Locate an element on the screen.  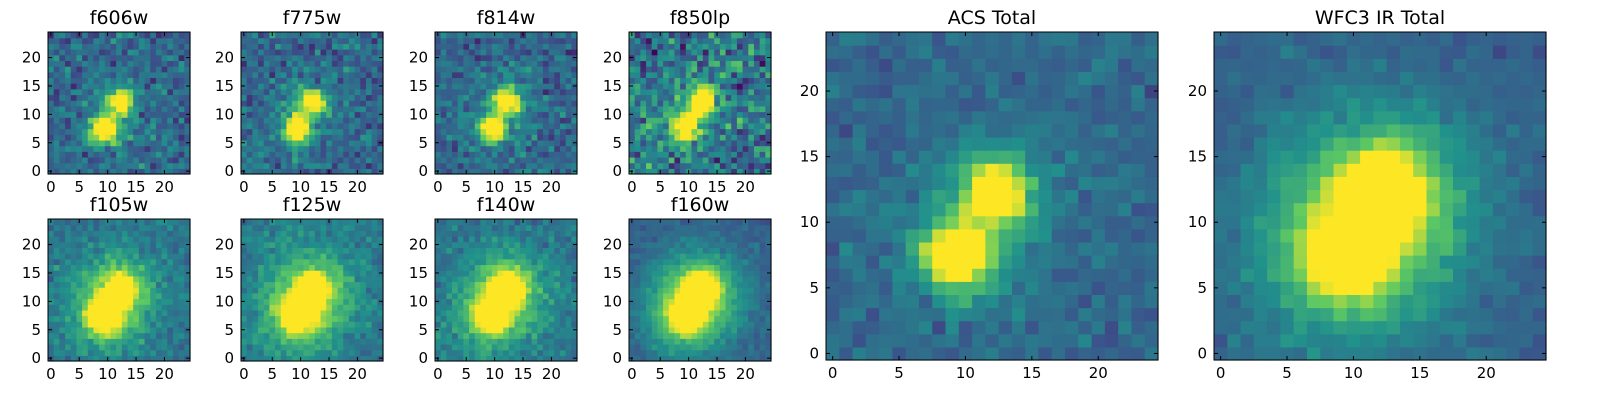
x-tick-label: 5 is located at coordinates (660, 187).